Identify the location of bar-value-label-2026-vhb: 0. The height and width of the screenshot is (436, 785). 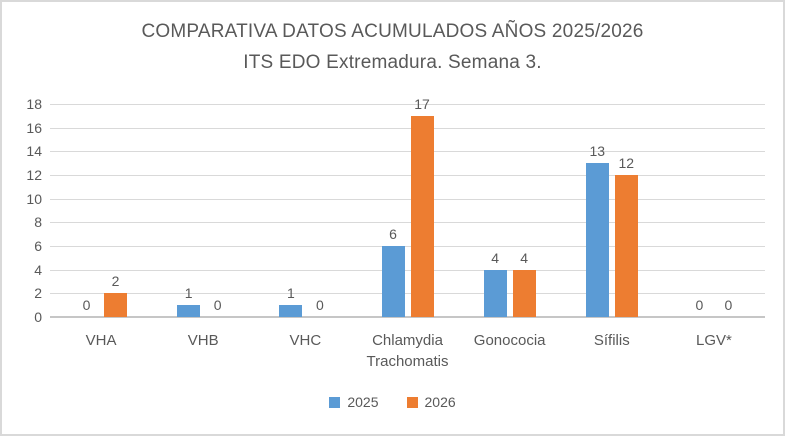
(217, 305).